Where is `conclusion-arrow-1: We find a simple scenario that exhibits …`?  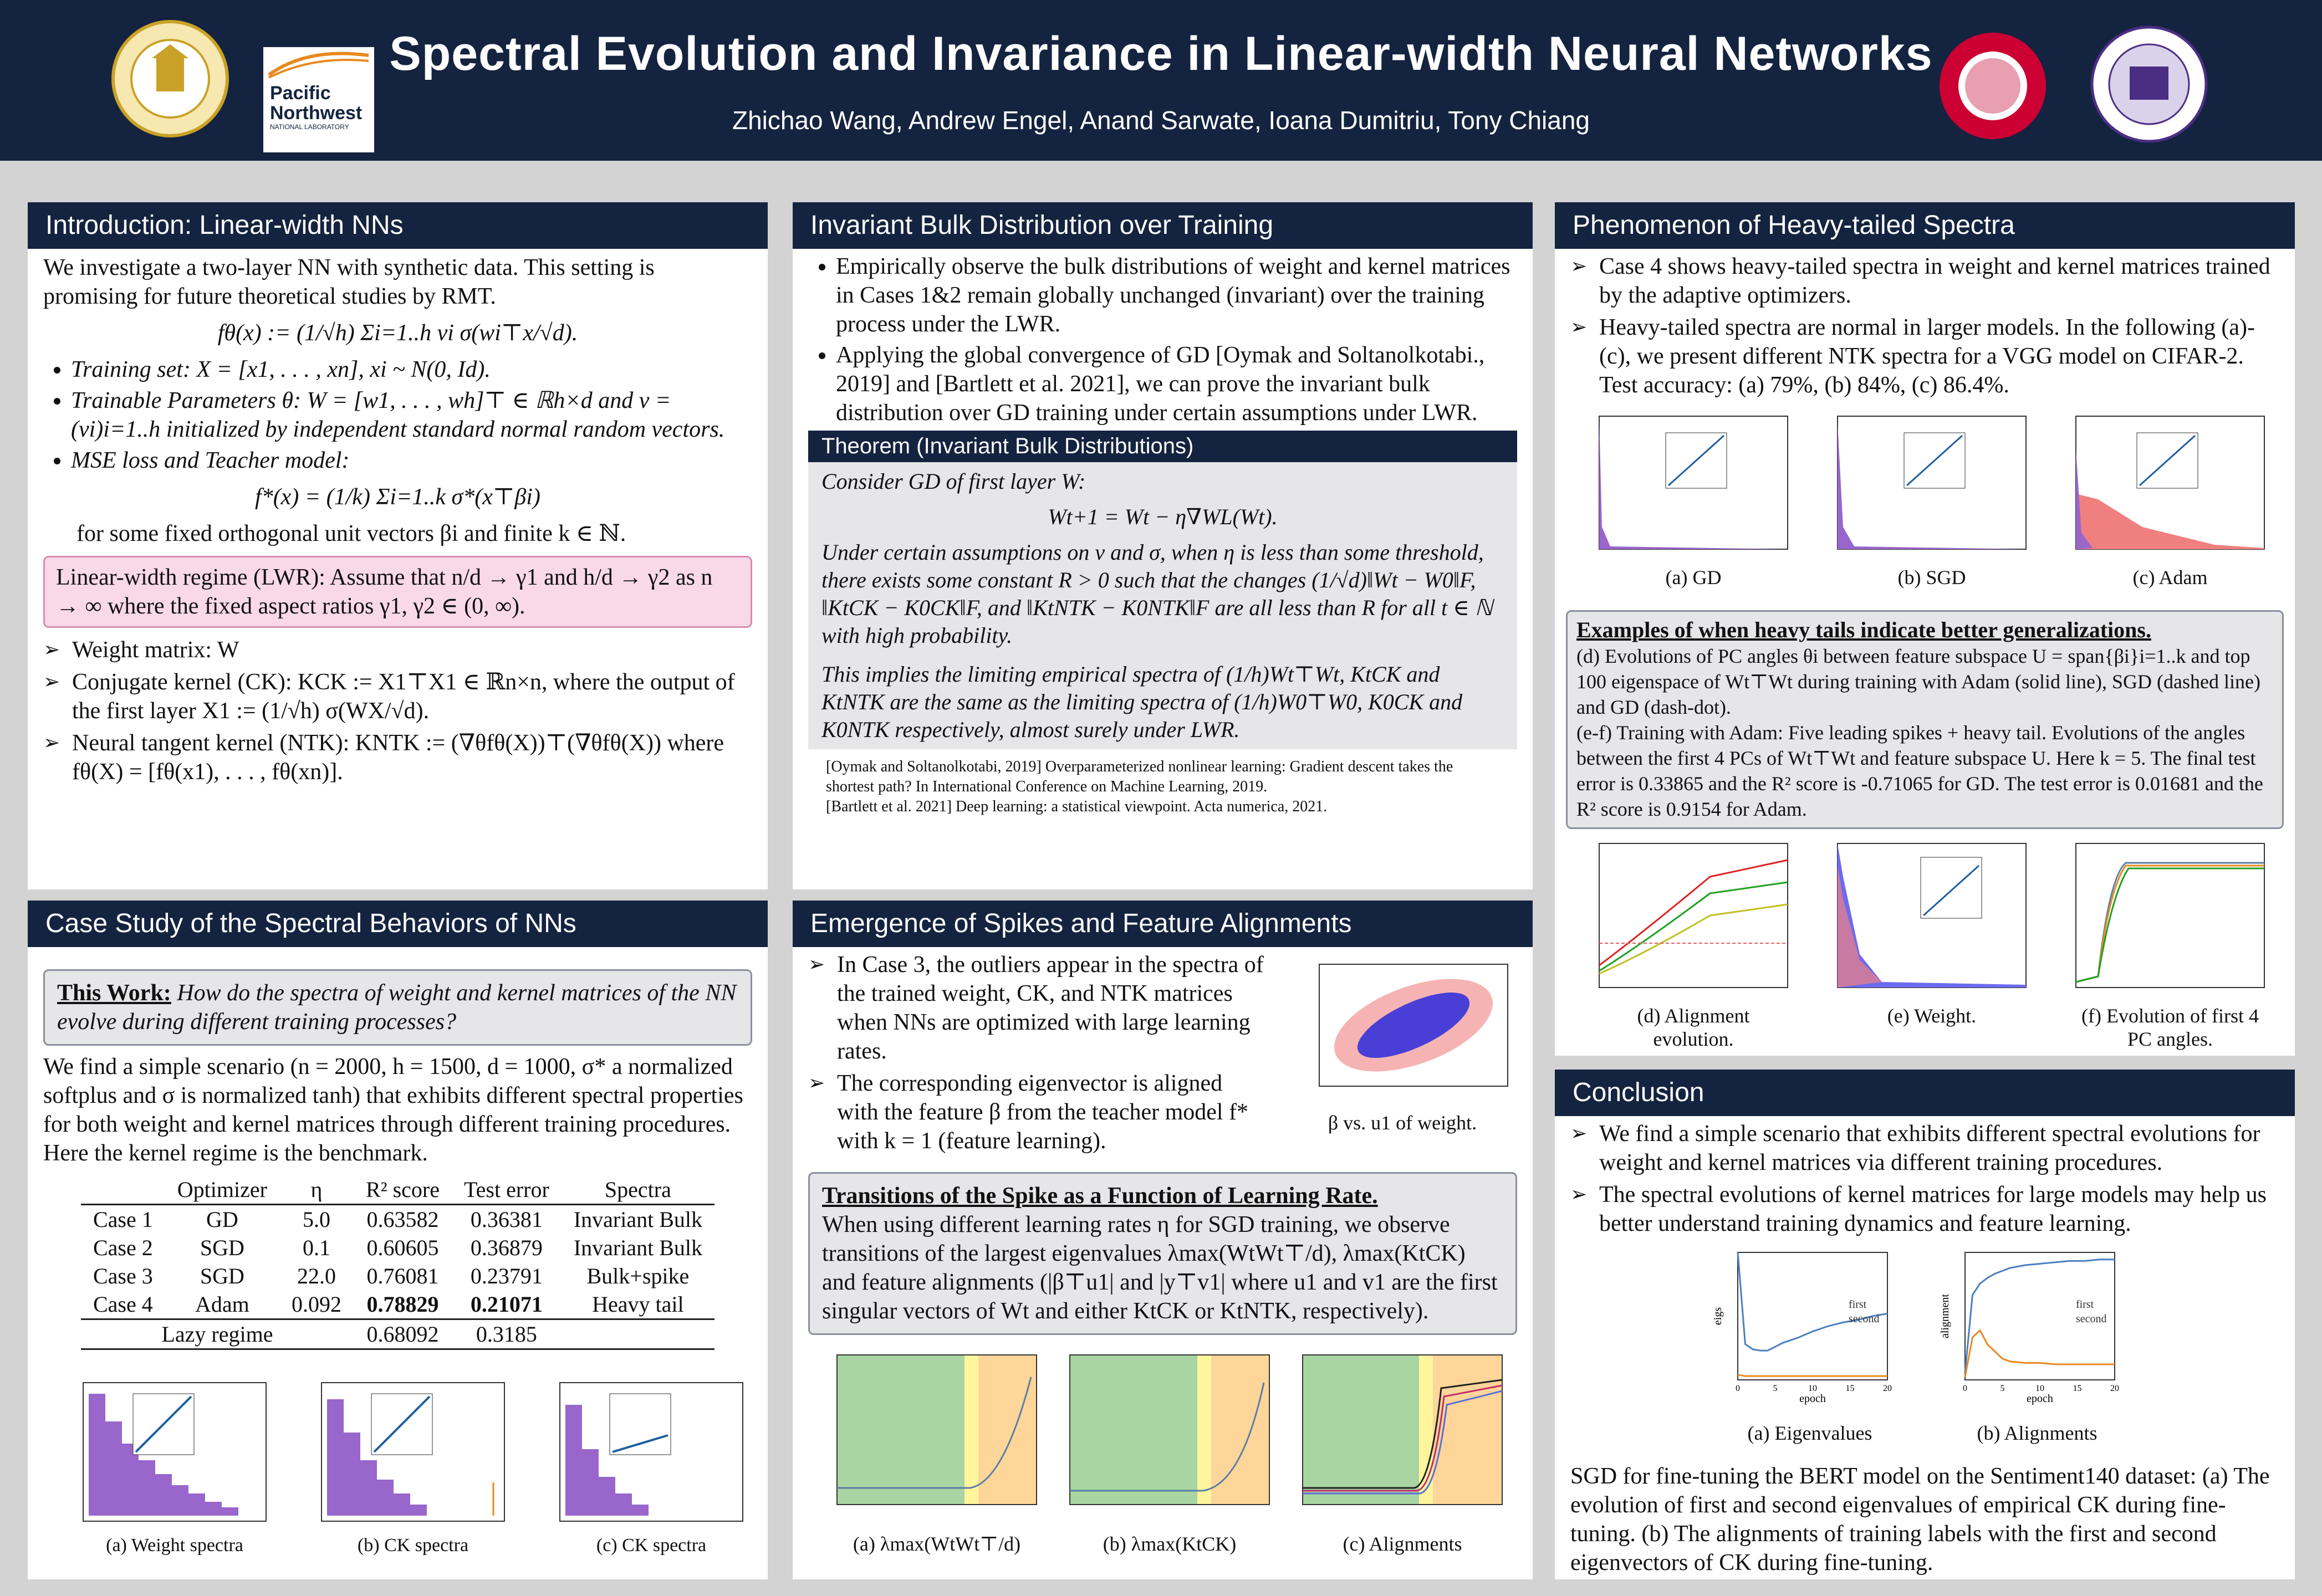 conclusion-arrow-1: We find a simple scenario that exhibits … is located at coordinates (1924, 1148).